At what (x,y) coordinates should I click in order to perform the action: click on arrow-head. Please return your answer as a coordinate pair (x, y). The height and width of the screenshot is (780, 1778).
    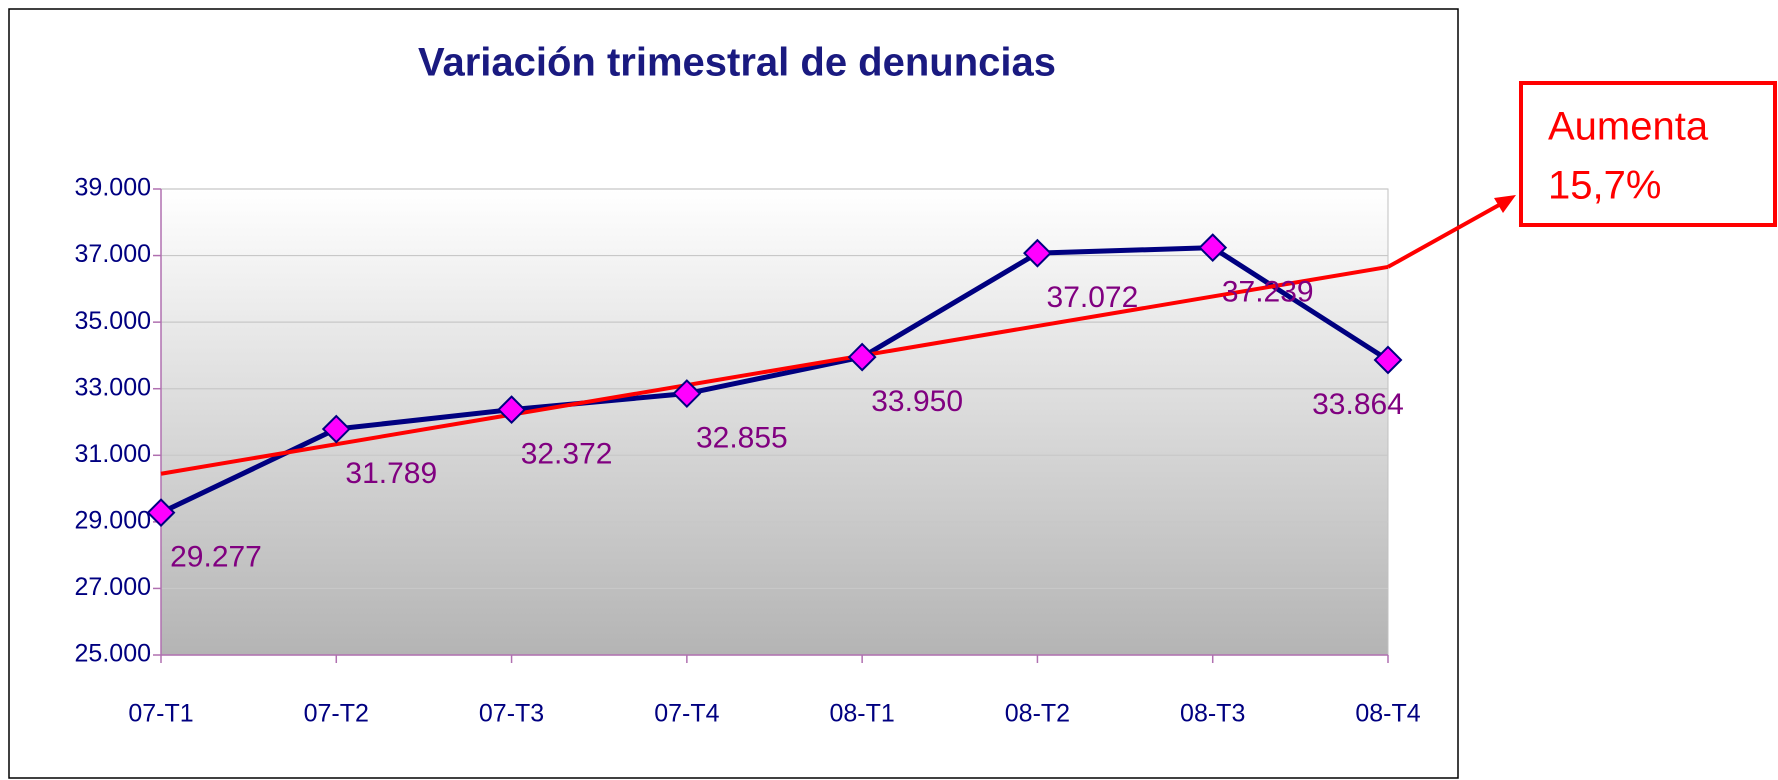
    Looking at the image, I should click on (1505, 204).